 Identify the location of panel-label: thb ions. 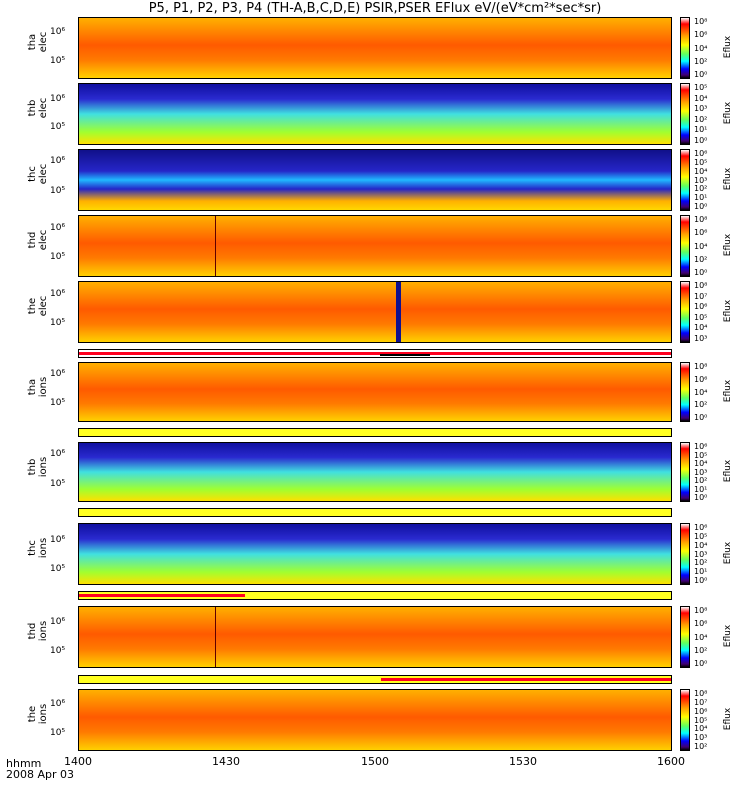
(38, 467).